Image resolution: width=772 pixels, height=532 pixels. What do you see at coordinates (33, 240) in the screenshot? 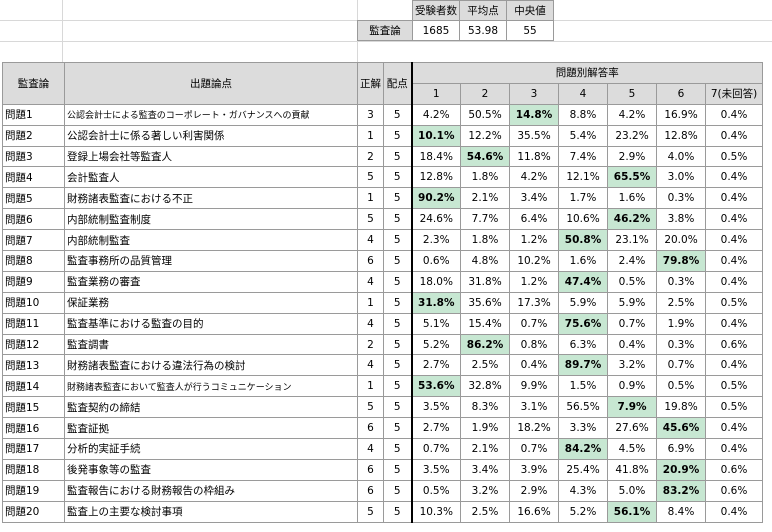
I see `question-cell: 問題7` at bounding box center [33, 240].